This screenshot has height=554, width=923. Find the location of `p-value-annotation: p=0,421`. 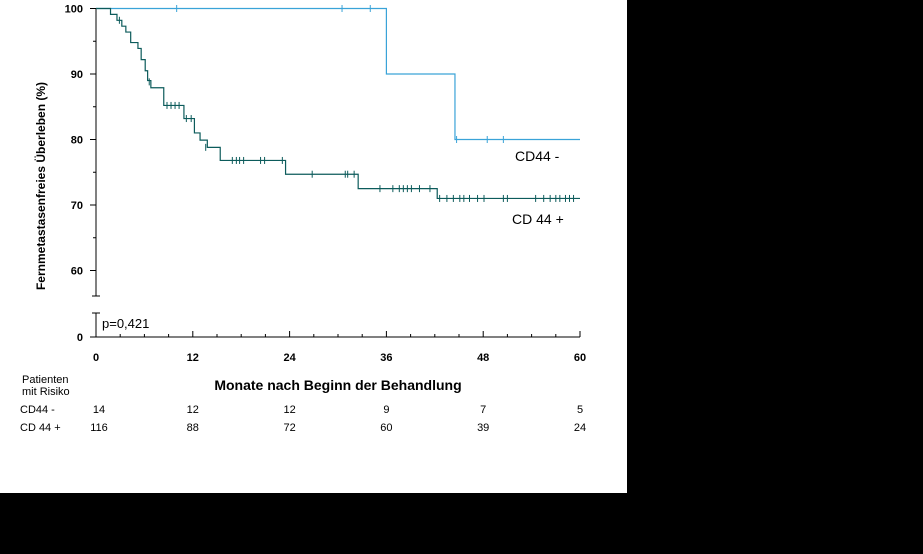

p-value-annotation: p=0,421 is located at coordinates (125, 323).